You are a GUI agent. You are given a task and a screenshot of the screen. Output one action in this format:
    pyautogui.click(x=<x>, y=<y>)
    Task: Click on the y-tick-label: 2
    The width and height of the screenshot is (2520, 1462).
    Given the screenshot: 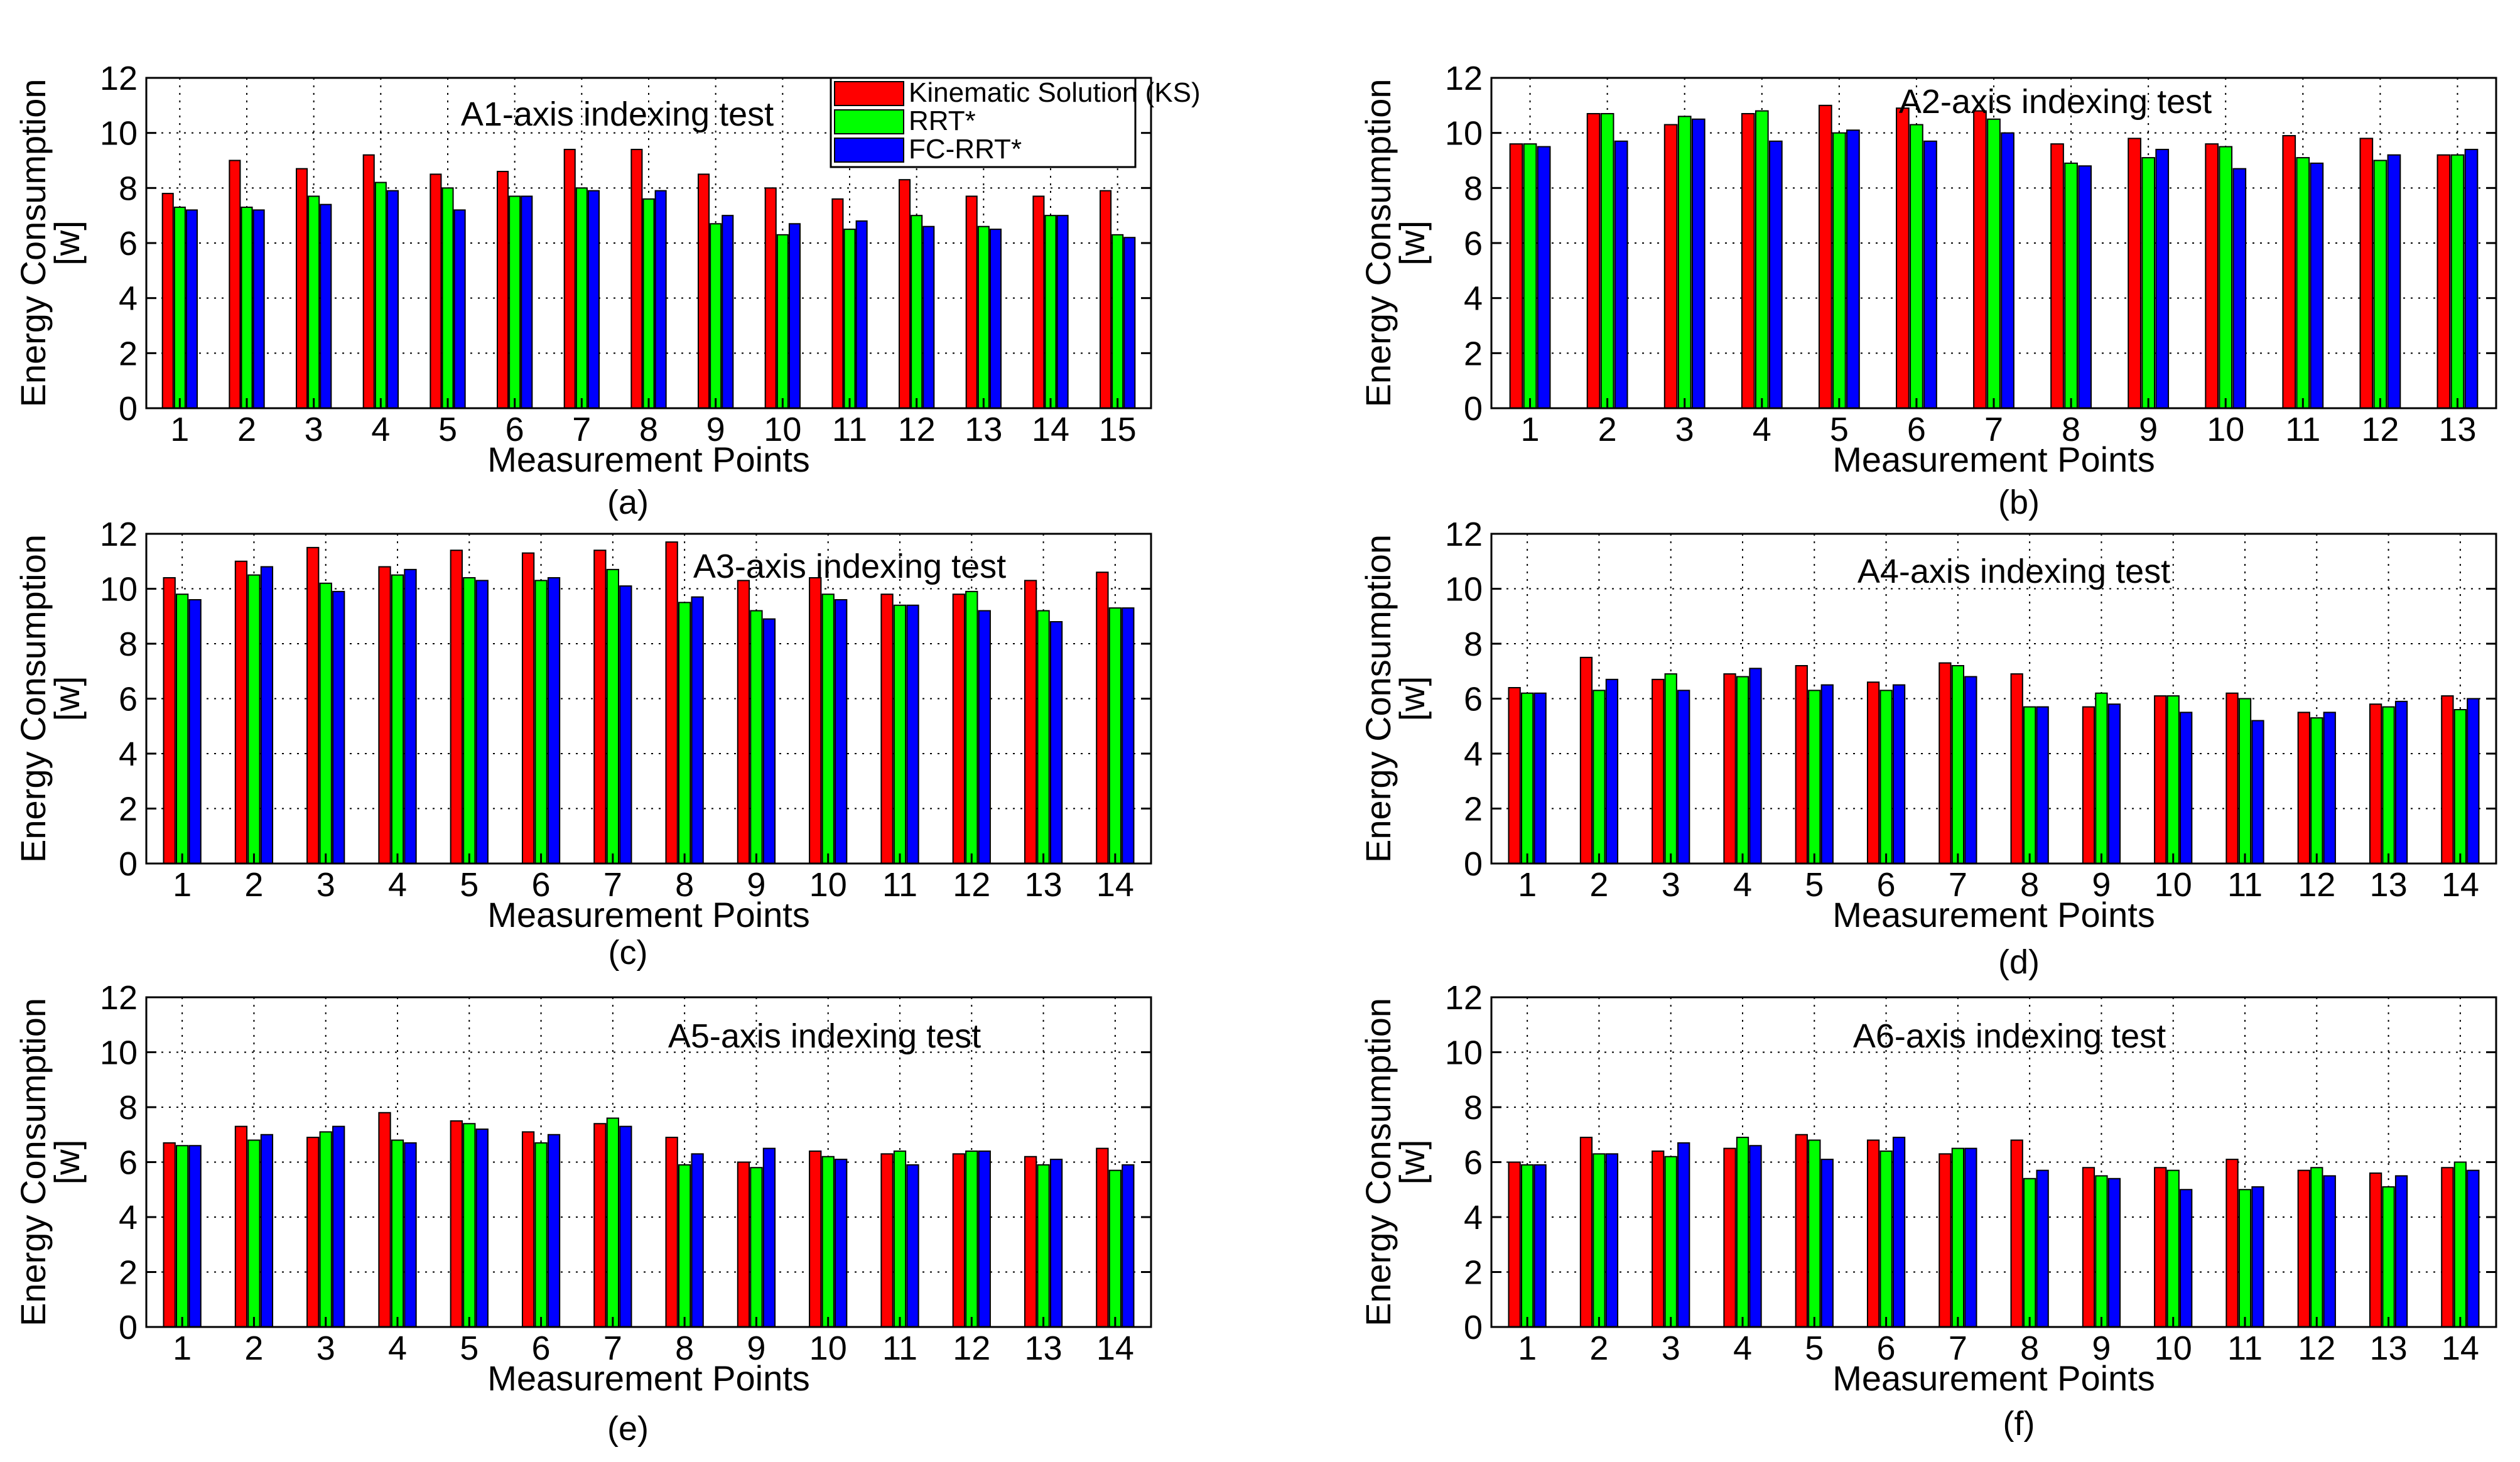 What is the action you would take?
    pyautogui.click(x=1473, y=1273)
    